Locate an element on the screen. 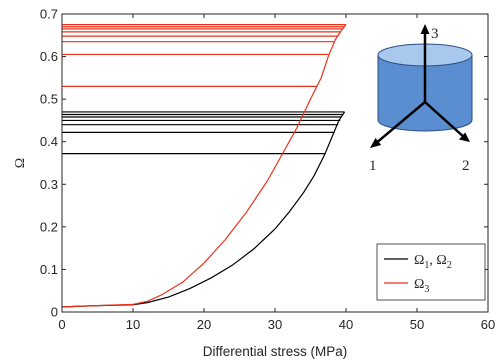 This screenshot has height=363, width=498. legend-omega12-sub1: 1 is located at coordinates (426, 265).